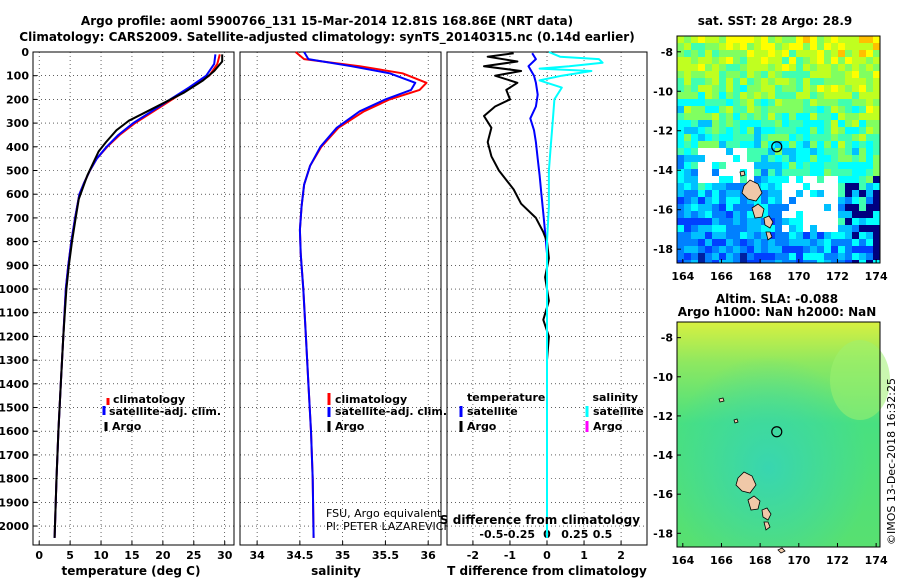 This screenshot has height=580, width=900. I want to click on depth-tick-label-9: 900, so click(17, 265).